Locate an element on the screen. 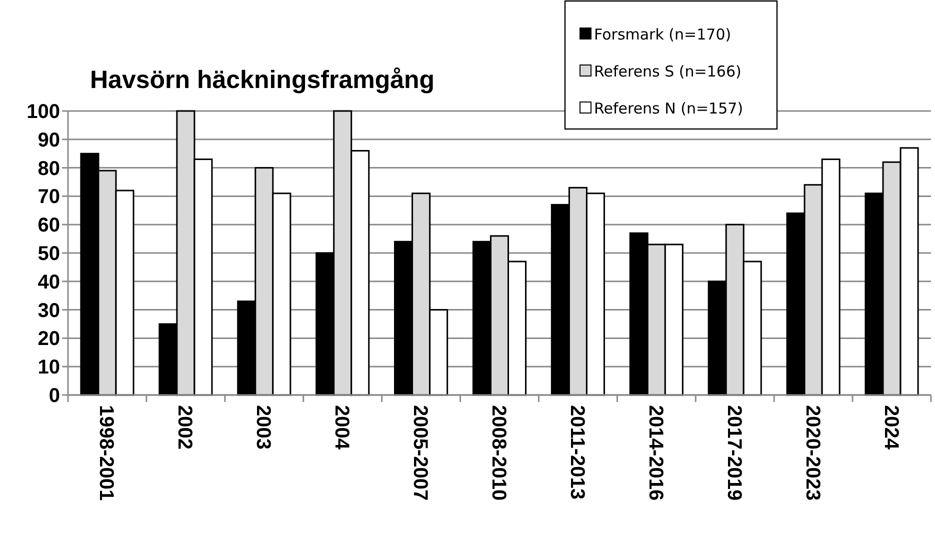  legend-label: Referens S (n=166) is located at coordinates (668, 71).